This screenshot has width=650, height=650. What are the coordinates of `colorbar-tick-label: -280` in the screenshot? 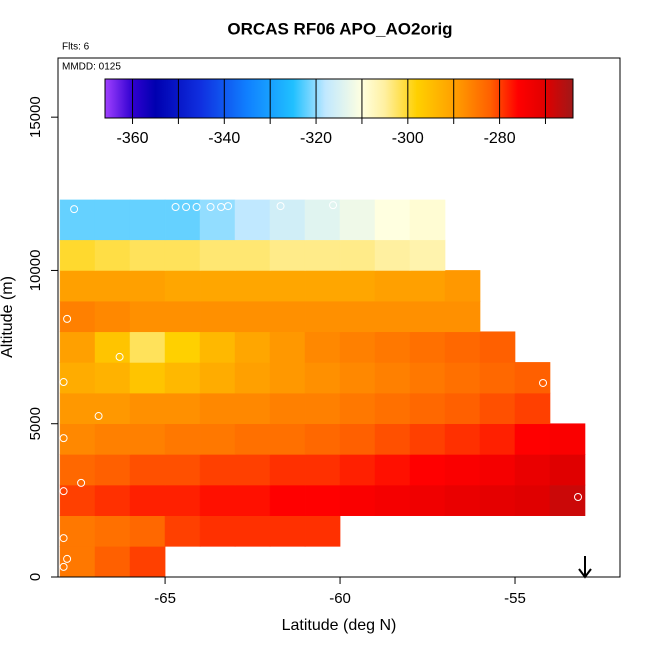 It's located at (500, 138).